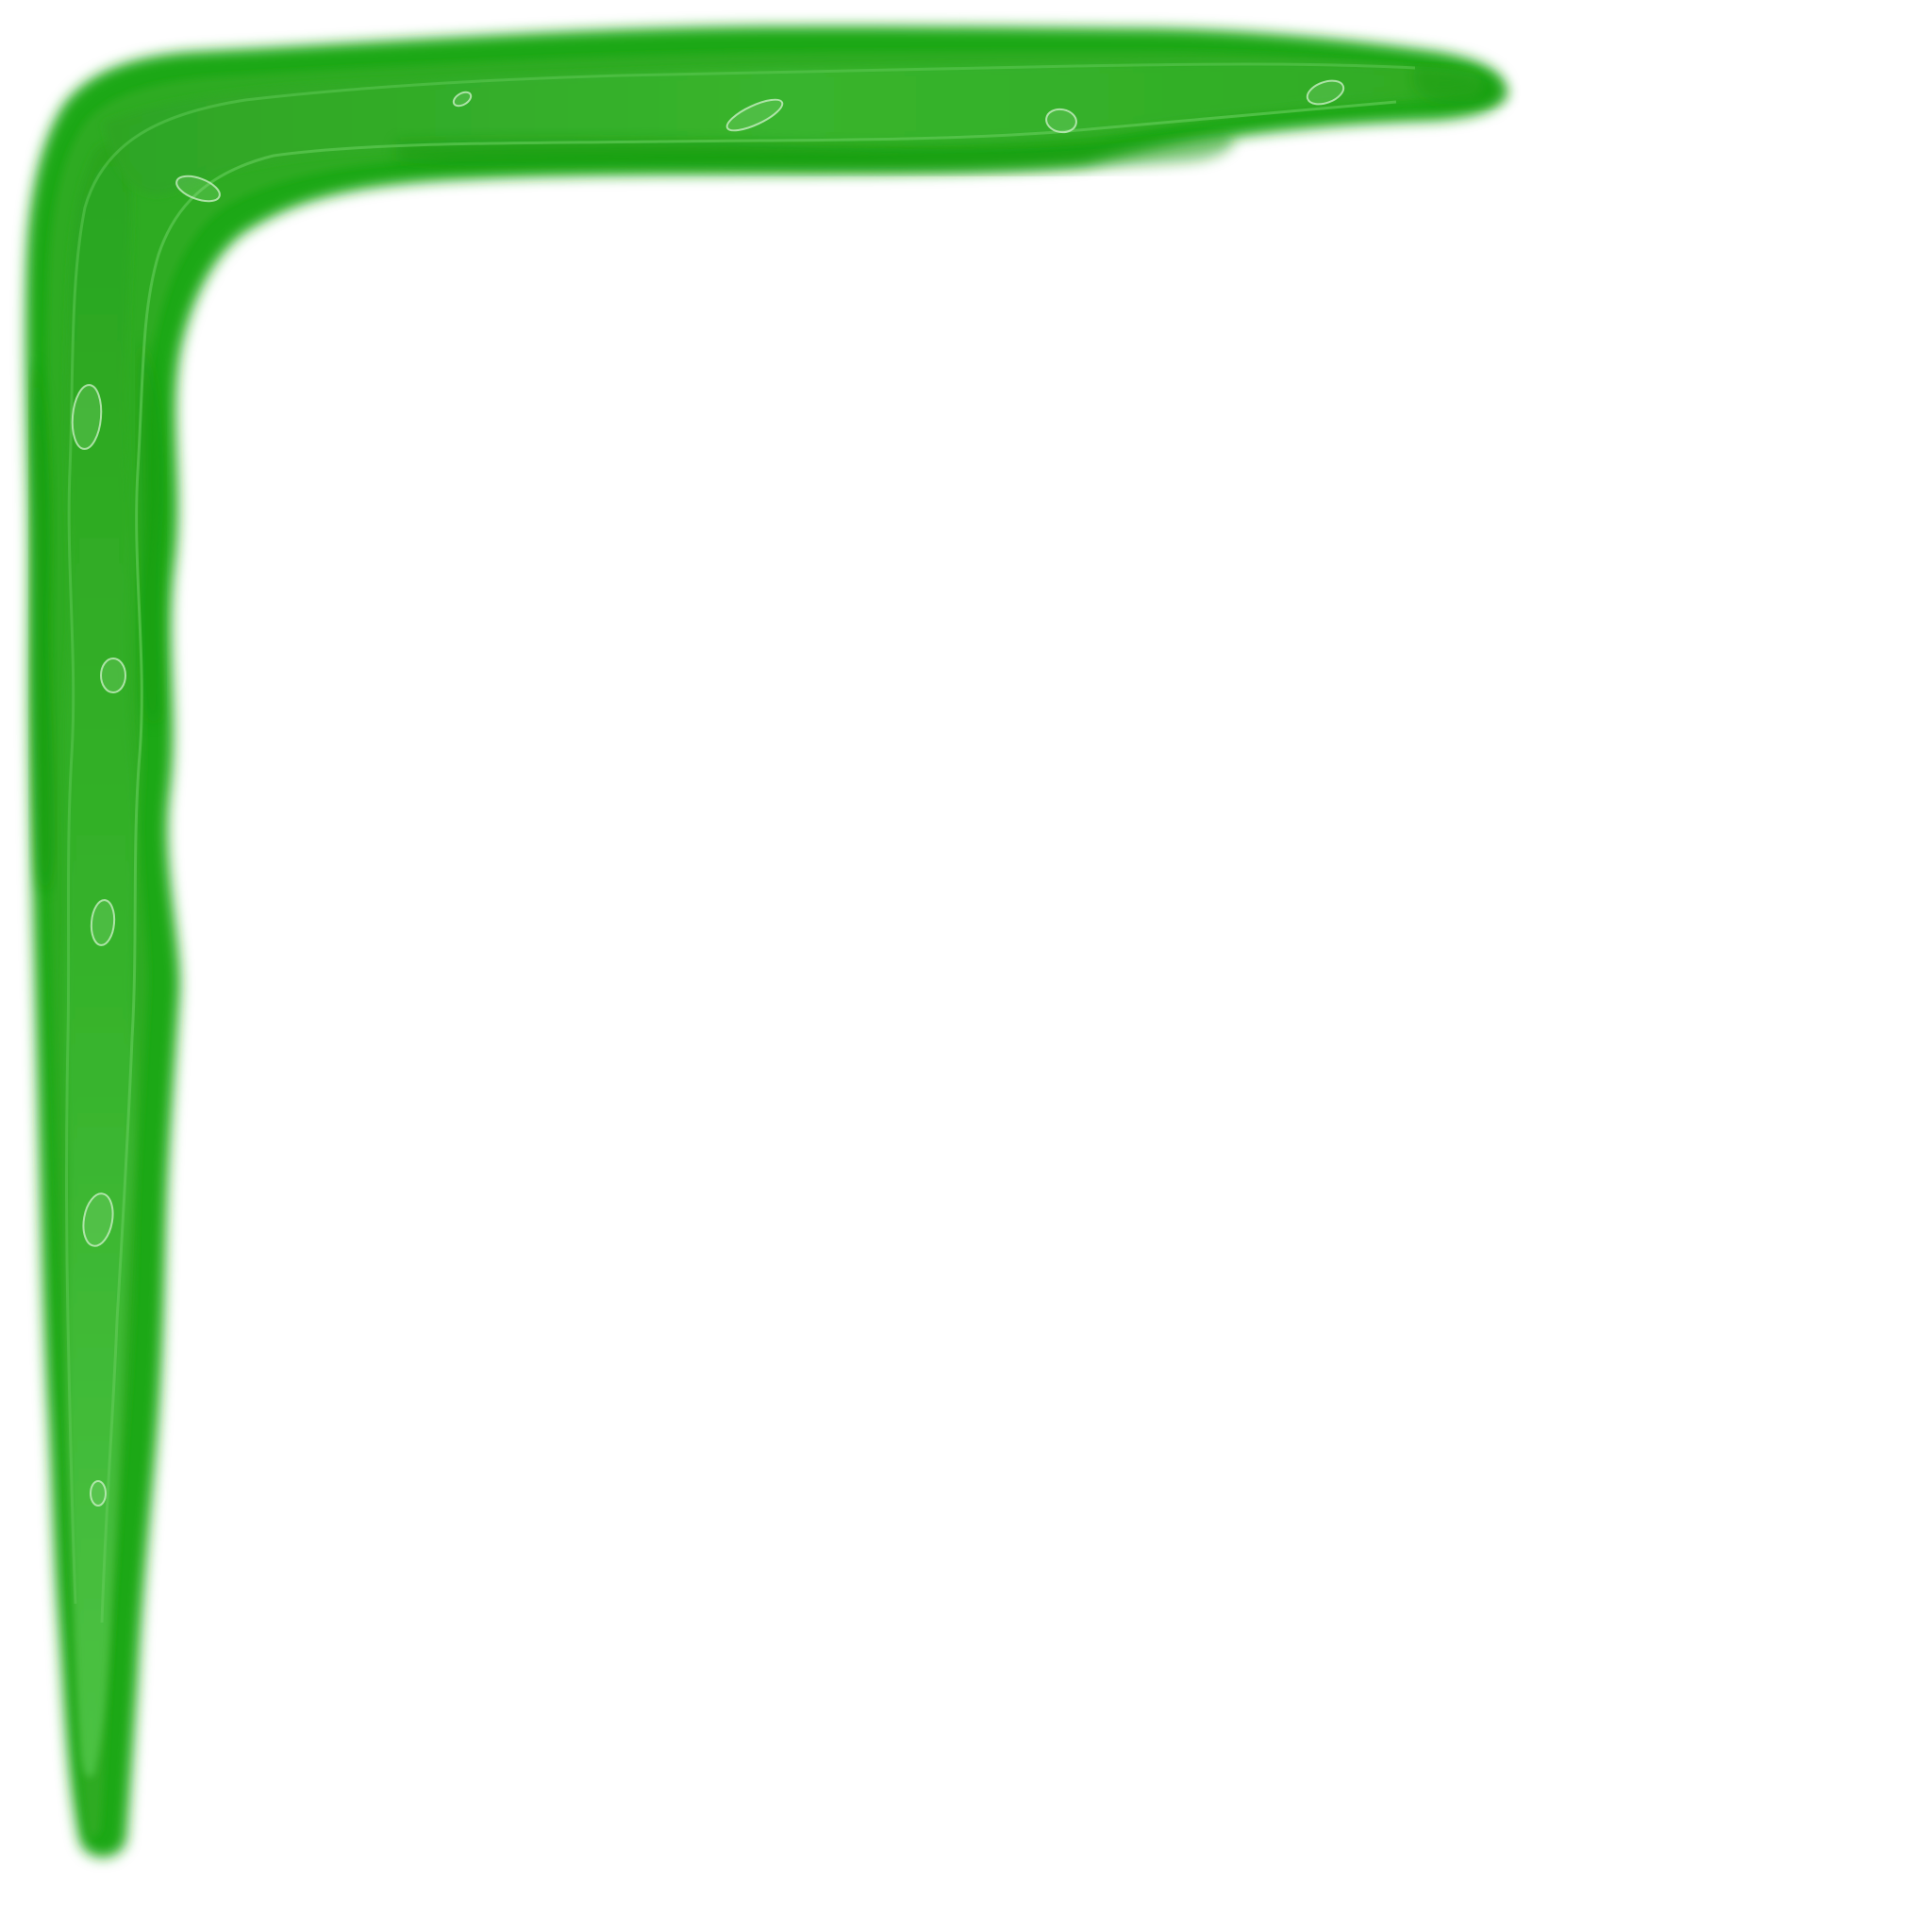  What do you see at coordinates (1461, 86) in the screenshot?
I see `border-shade-right-end` at bounding box center [1461, 86].